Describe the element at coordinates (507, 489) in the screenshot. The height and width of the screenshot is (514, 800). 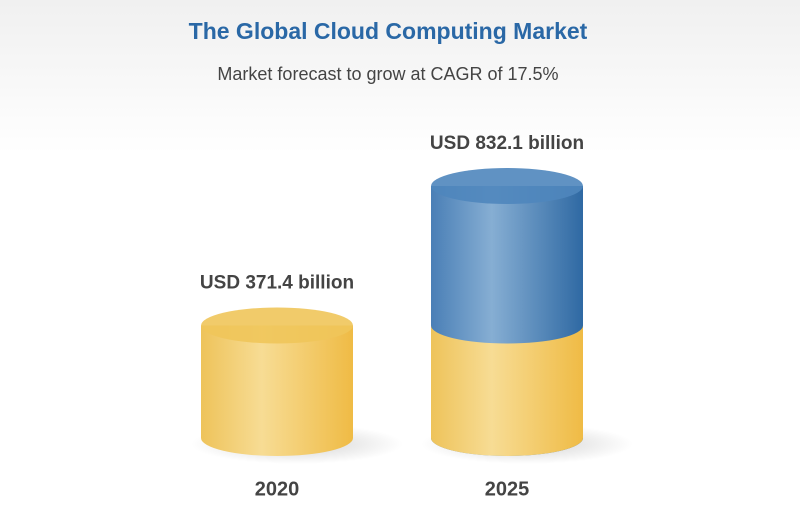
I see `x-tick-label: 2025` at that location.